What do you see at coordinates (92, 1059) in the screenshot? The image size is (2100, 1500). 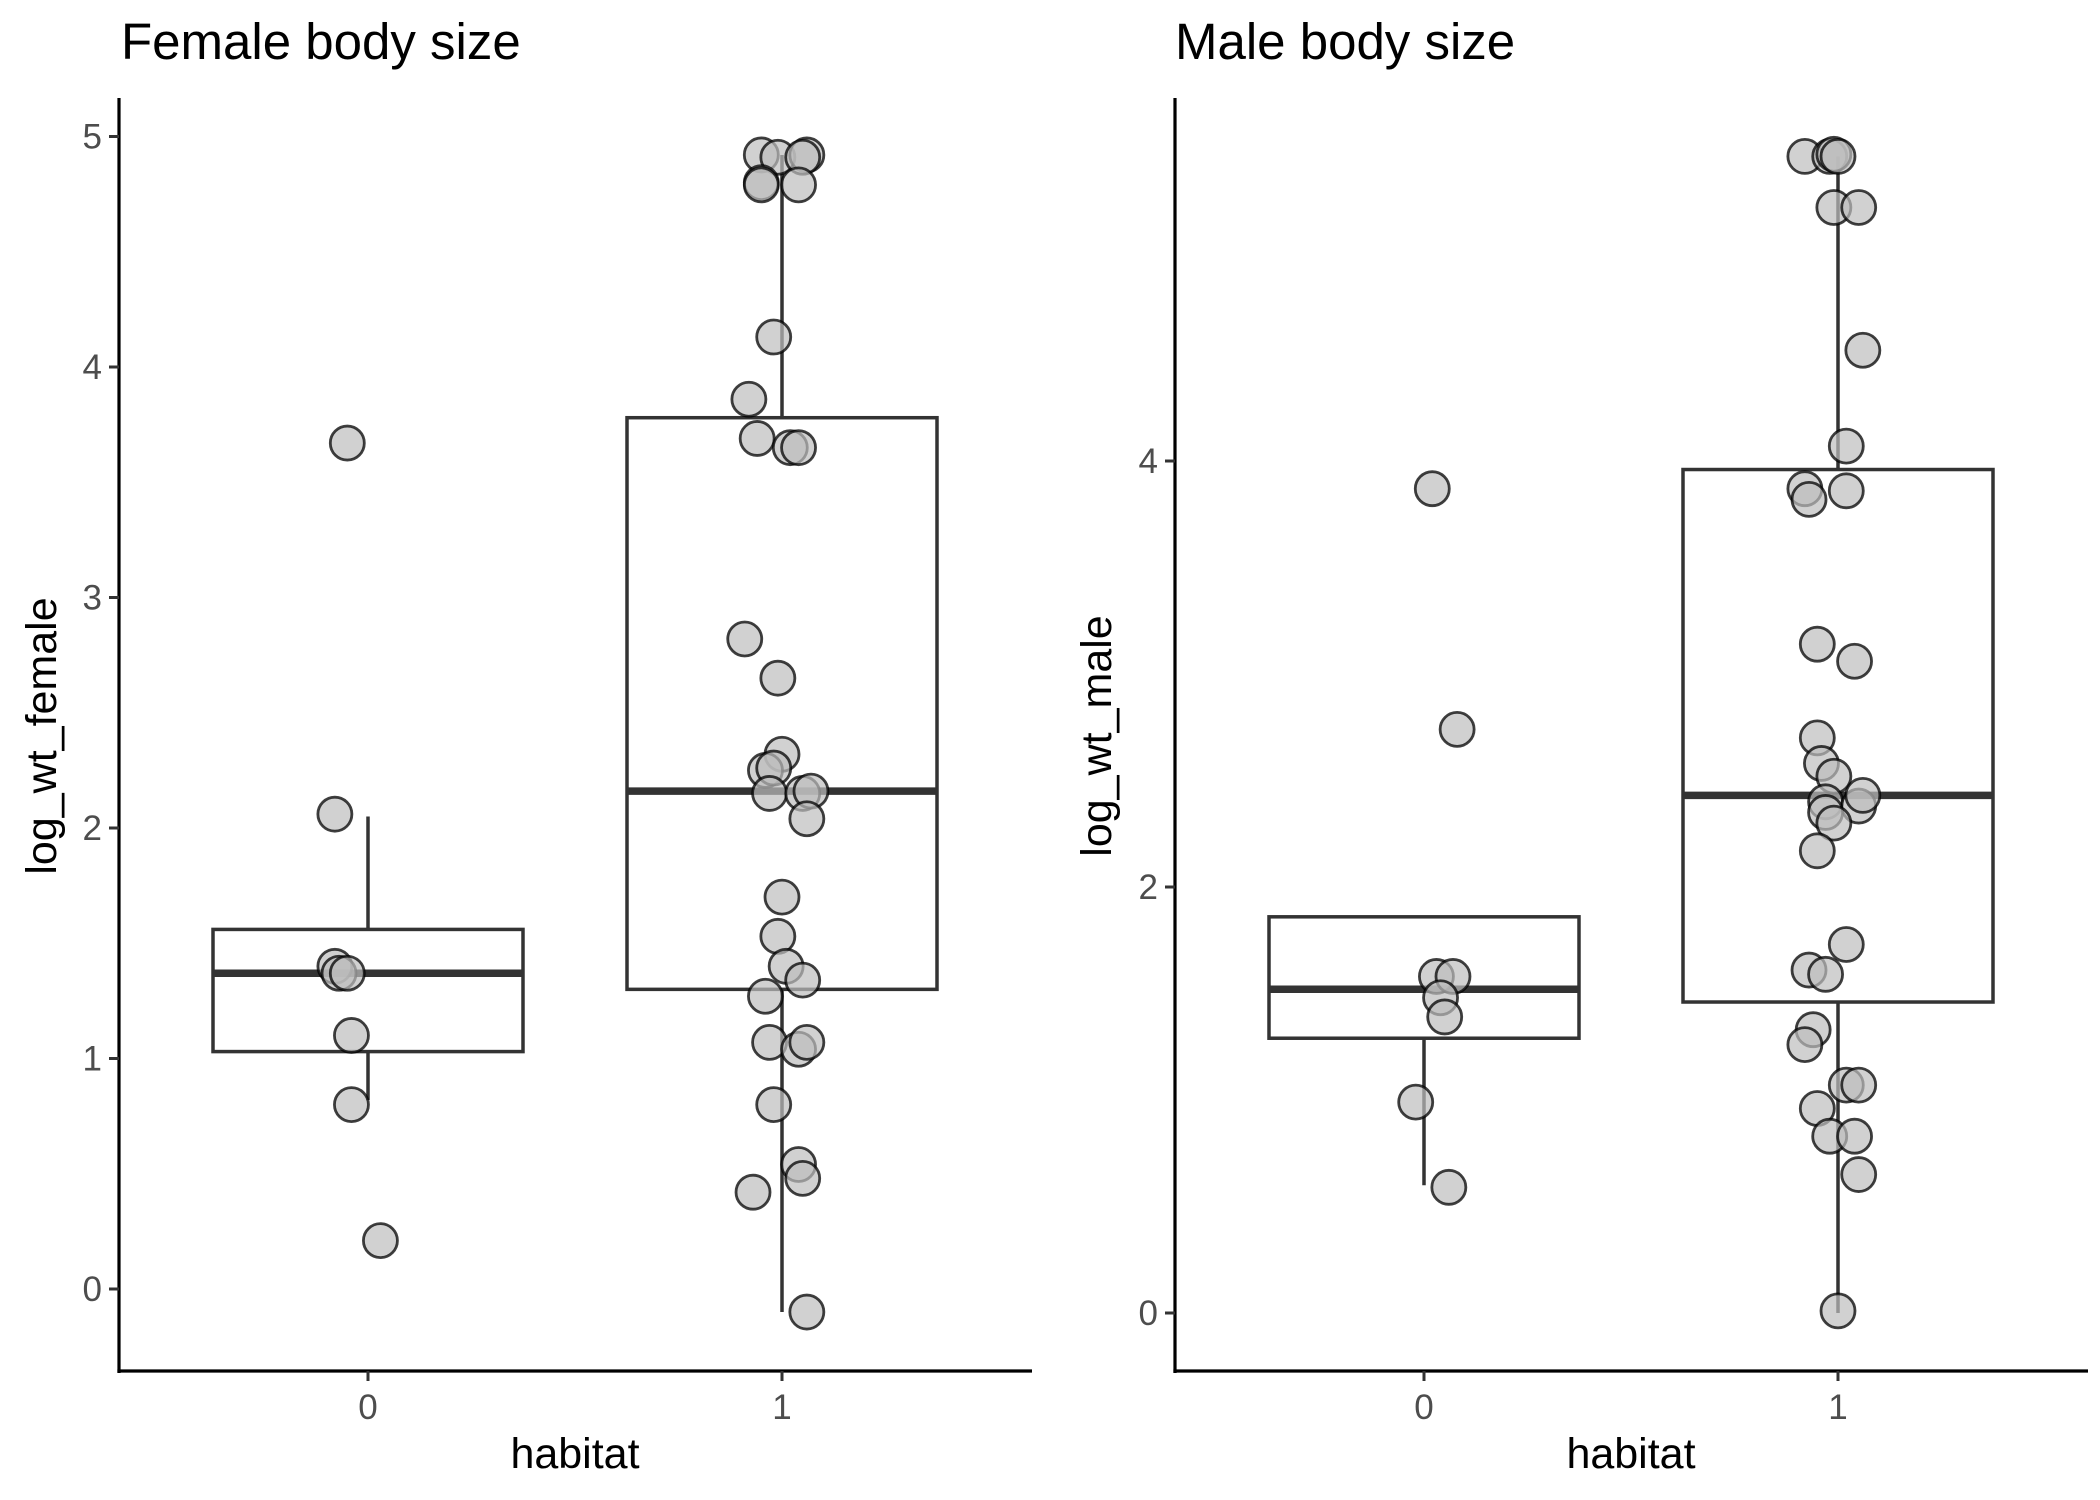 I see `y-tick-label: 1` at bounding box center [92, 1059].